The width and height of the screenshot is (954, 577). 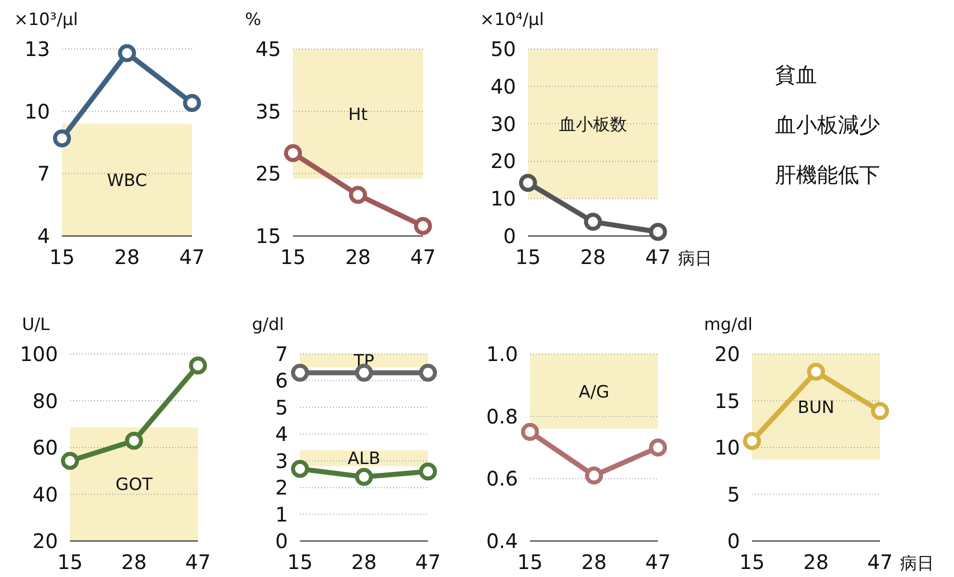 I want to click on y-tick-label: 0.4, so click(x=502, y=541).